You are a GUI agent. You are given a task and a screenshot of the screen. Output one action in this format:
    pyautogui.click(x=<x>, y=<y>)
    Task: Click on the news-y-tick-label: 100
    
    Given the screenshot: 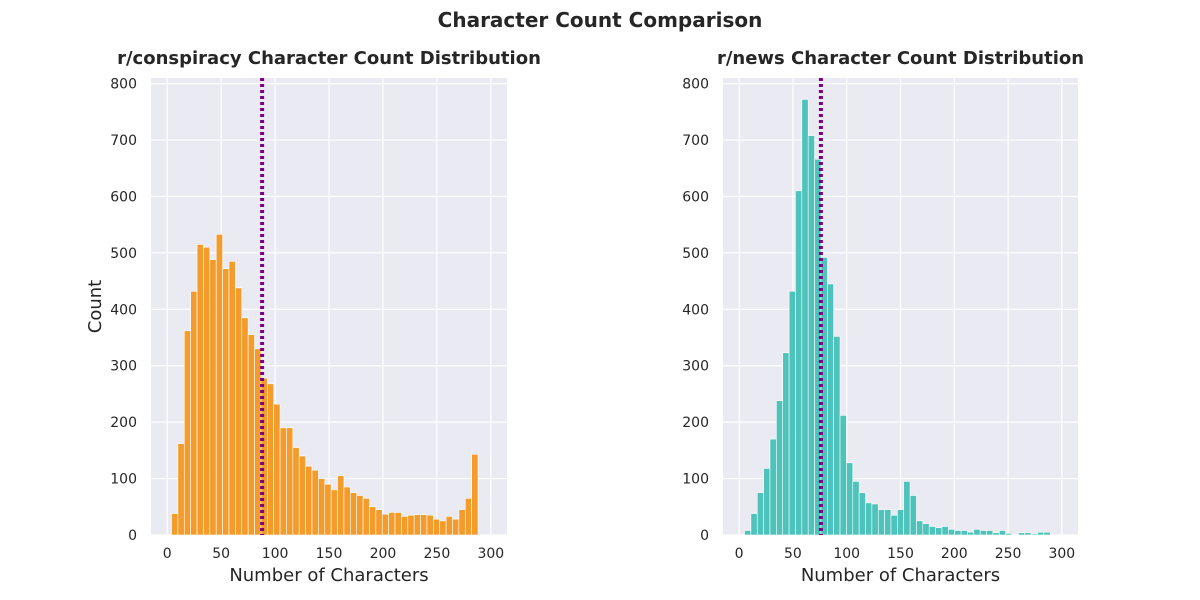 What is the action you would take?
    pyautogui.click(x=695, y=480)
    